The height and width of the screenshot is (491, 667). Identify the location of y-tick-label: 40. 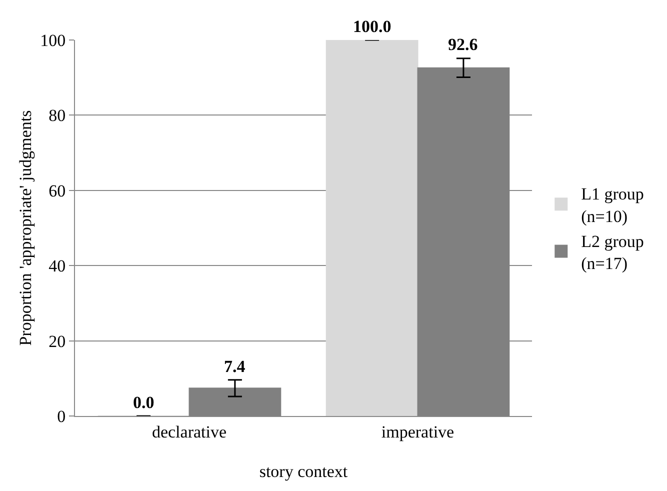
(57, 266).